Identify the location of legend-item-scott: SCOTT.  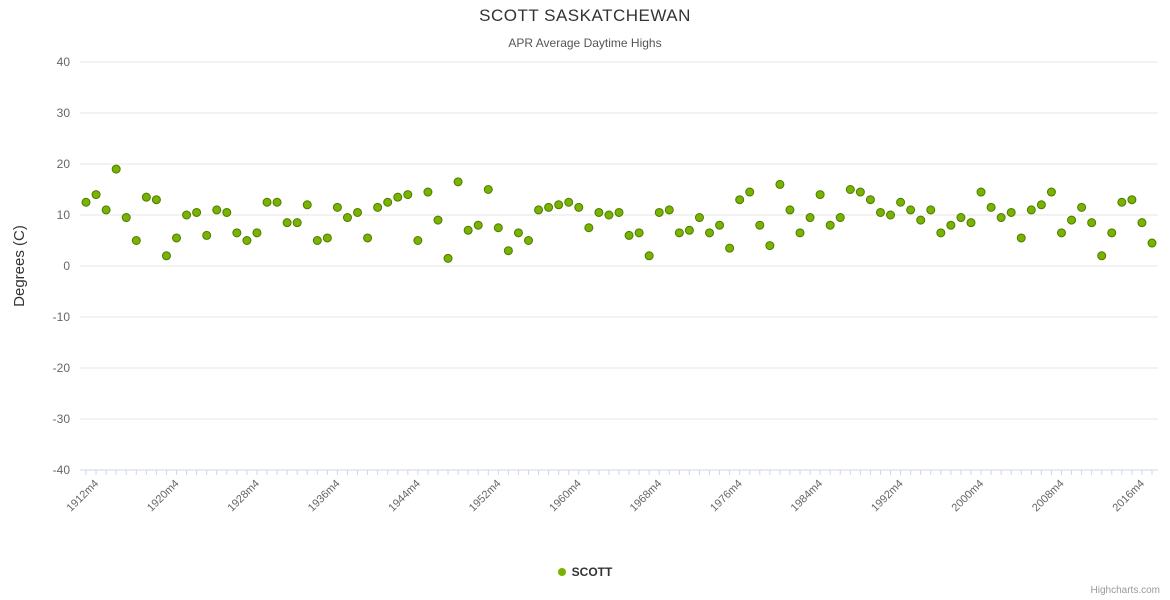
(584, 572).